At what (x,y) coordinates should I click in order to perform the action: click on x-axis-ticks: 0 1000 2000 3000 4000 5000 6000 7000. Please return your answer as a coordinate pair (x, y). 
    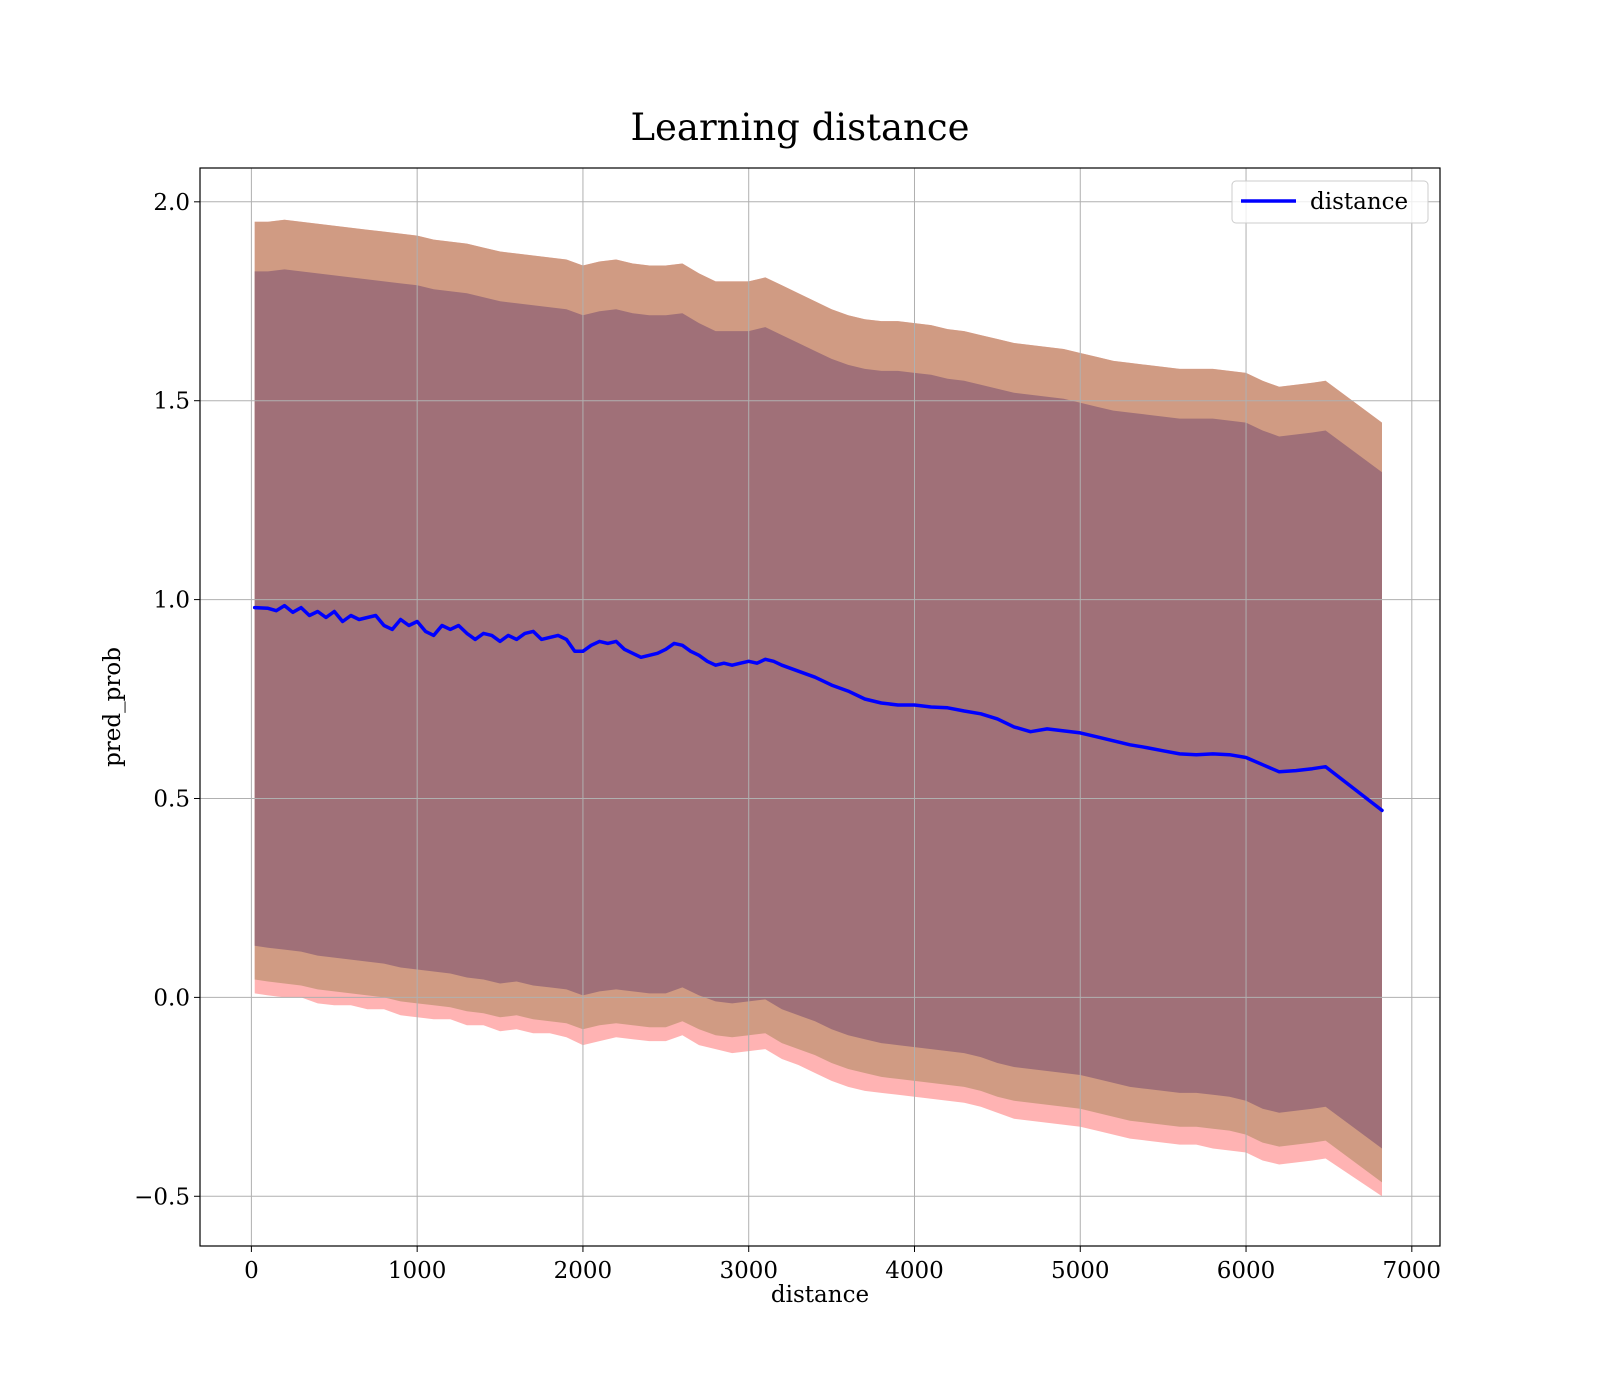
    Looking at the image, I should click on (842, 1265).